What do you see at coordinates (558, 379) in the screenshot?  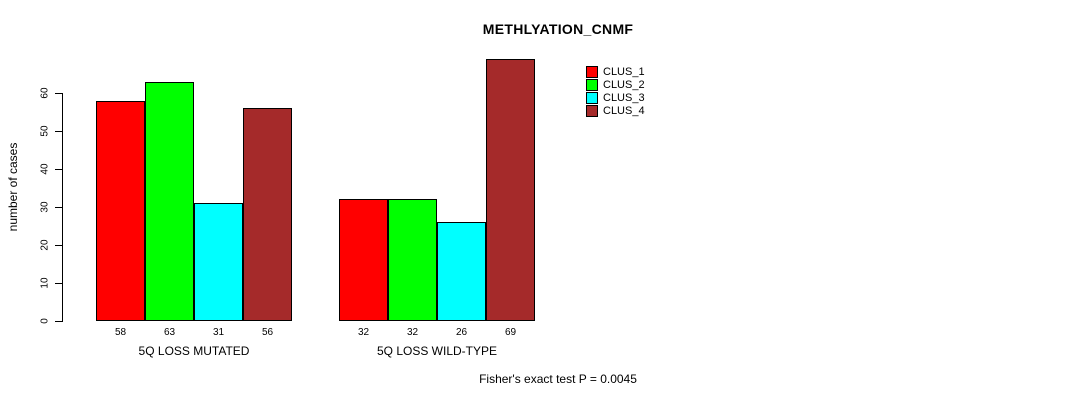 I see `annotation-text: Fisher's exact test P = 0.0045` at bounding box center [558, 379].